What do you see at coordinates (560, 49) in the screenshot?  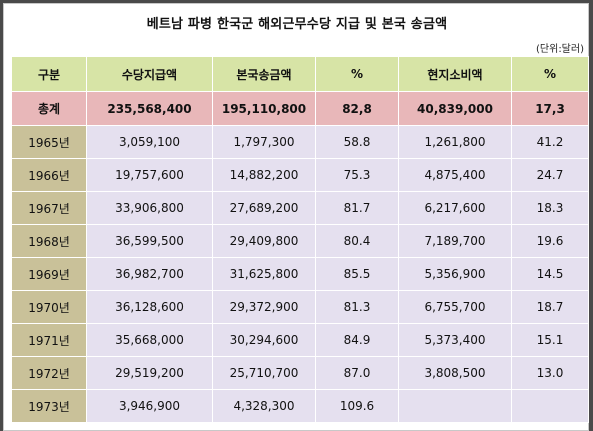 I see `unit-label: (단위:달러)` at bounding box center [560, 49].